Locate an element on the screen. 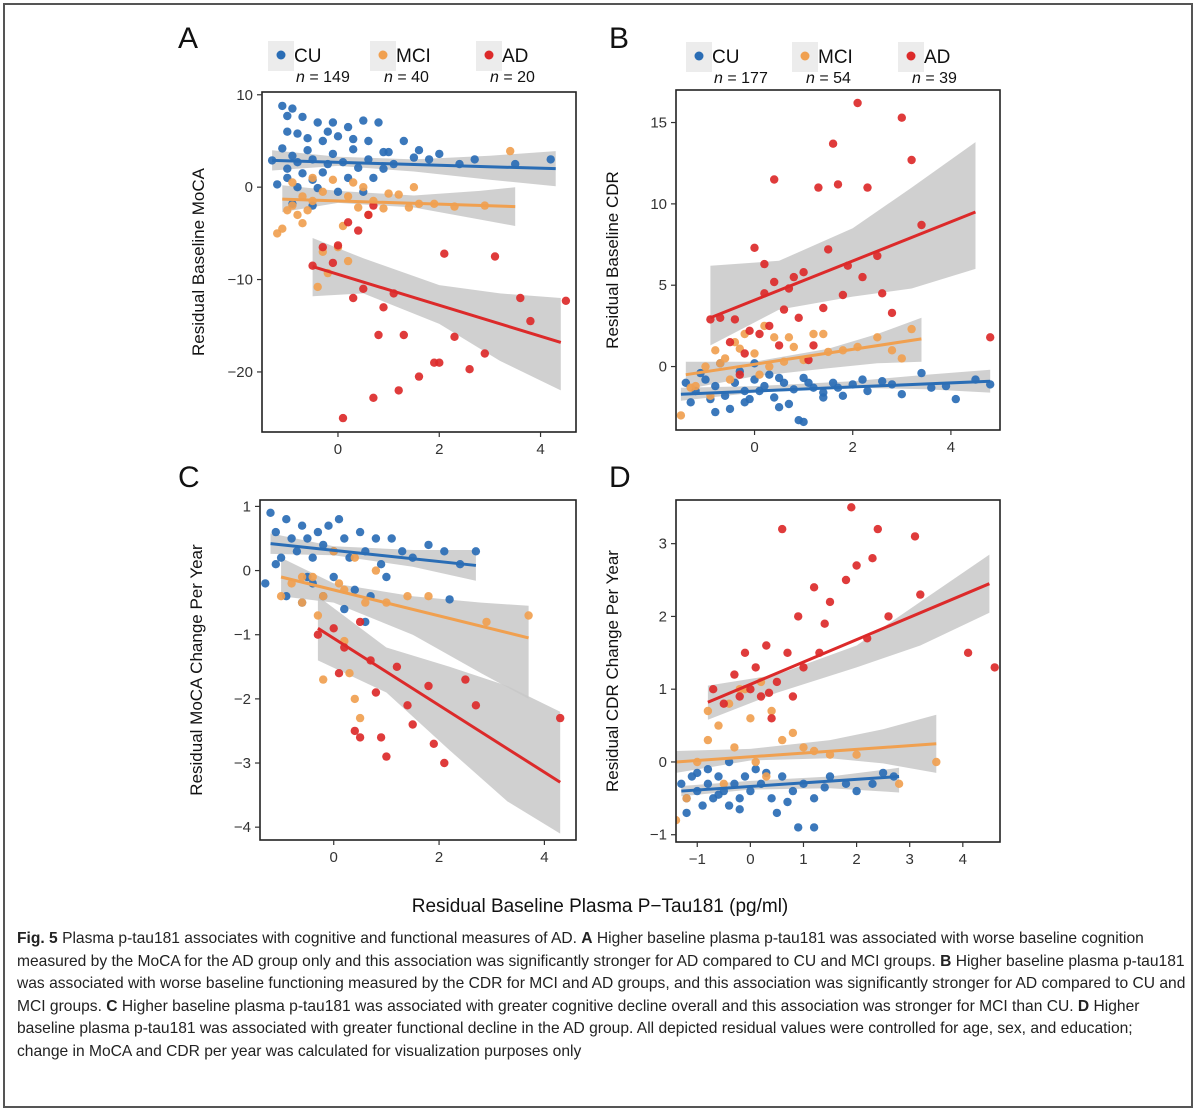 The width and height of the screenshot is (1200, 1117). panel-a-y-tick-label: −20 is located at coordinates (240, 372).